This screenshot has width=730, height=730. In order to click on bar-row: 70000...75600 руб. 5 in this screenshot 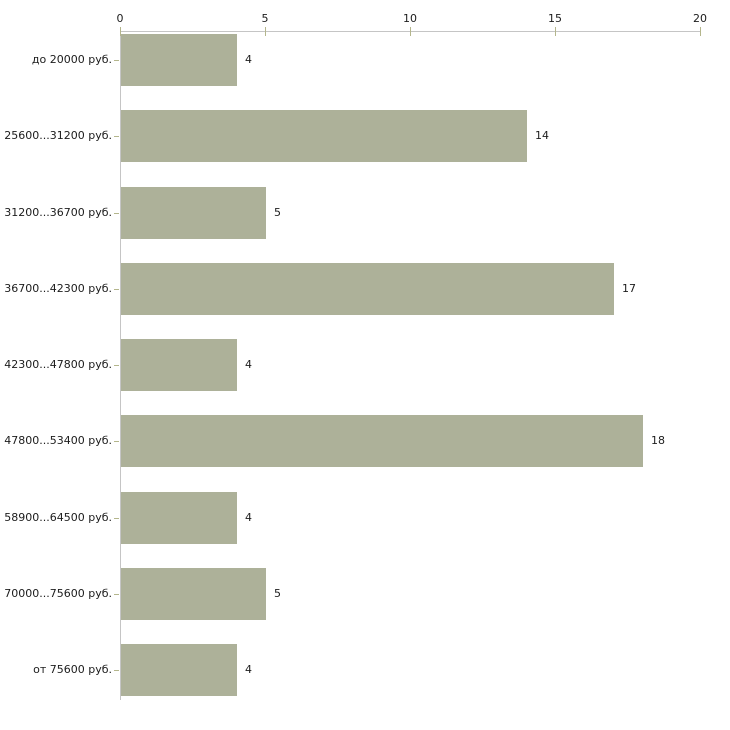, I will do `click(365, 594)`.